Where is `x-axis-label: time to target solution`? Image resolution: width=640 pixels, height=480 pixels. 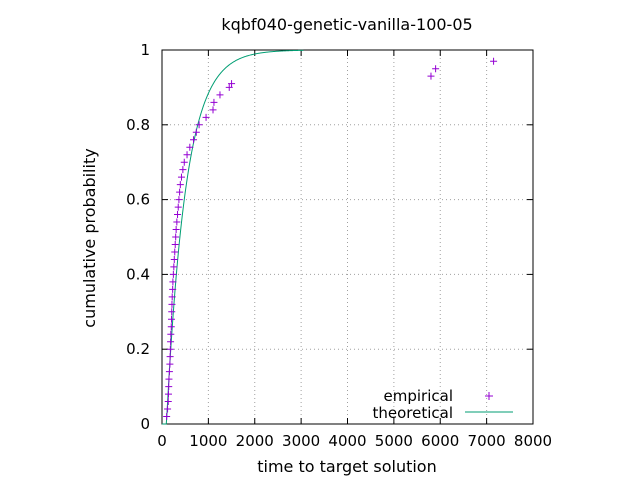 x-axis-label: time to target solution is located at coordinates (346, 466).